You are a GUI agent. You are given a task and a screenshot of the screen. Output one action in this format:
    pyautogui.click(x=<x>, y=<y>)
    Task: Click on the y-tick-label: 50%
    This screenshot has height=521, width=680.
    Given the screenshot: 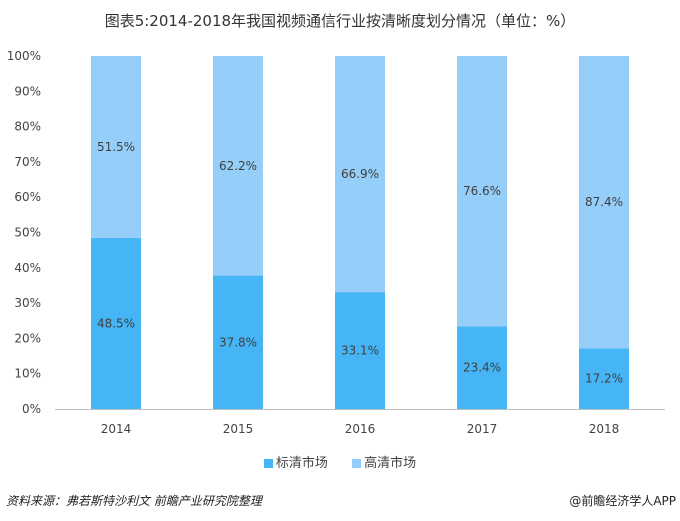 What is the action you would take?
    pyautogui.click(x=27, y=233)
    